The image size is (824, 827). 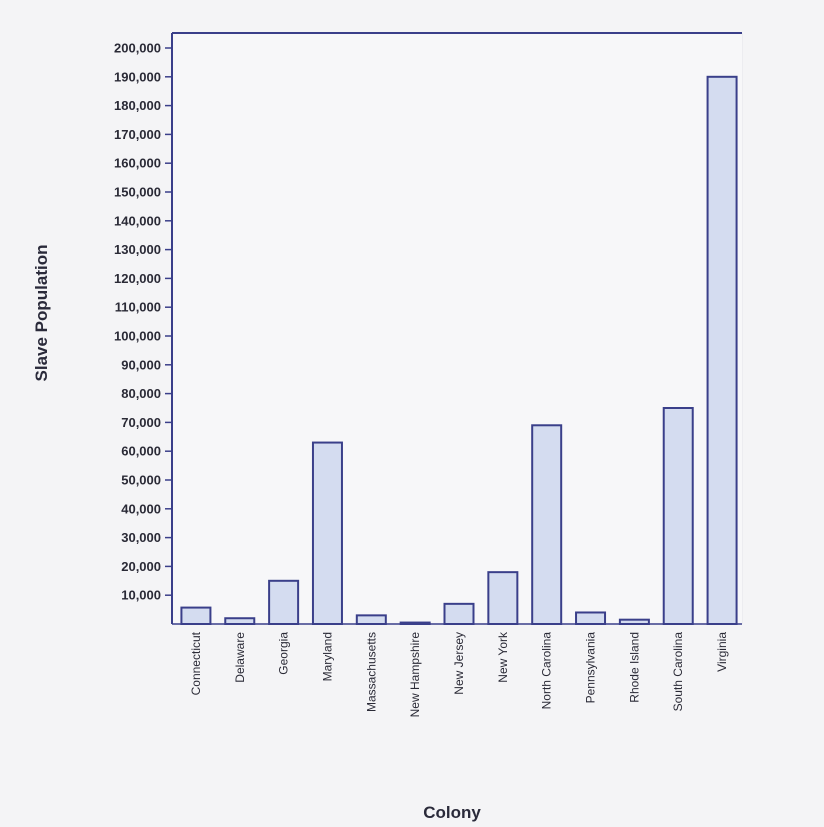 I want to click on bar-georgia, so click(x=284, y=602).